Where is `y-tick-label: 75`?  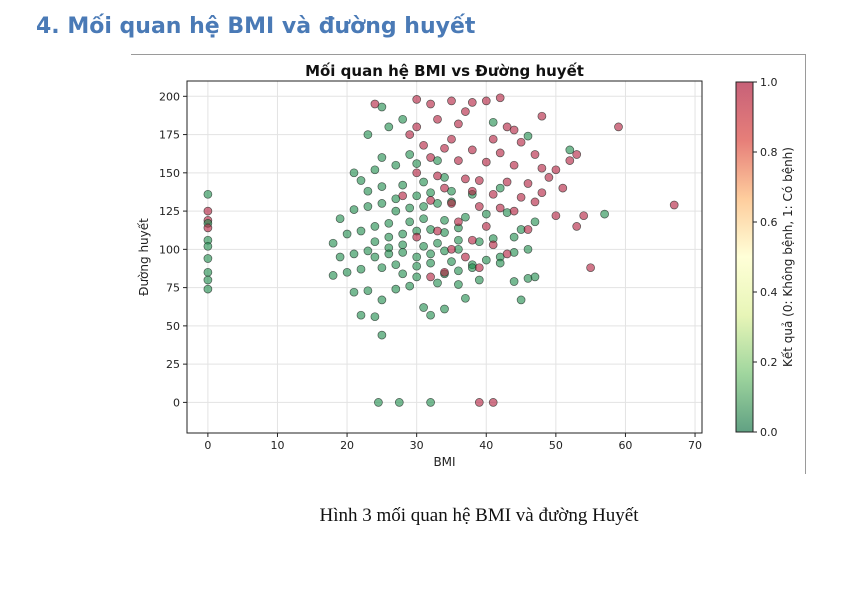 y-tick-label: 75 is located at coordinates (173, 288).